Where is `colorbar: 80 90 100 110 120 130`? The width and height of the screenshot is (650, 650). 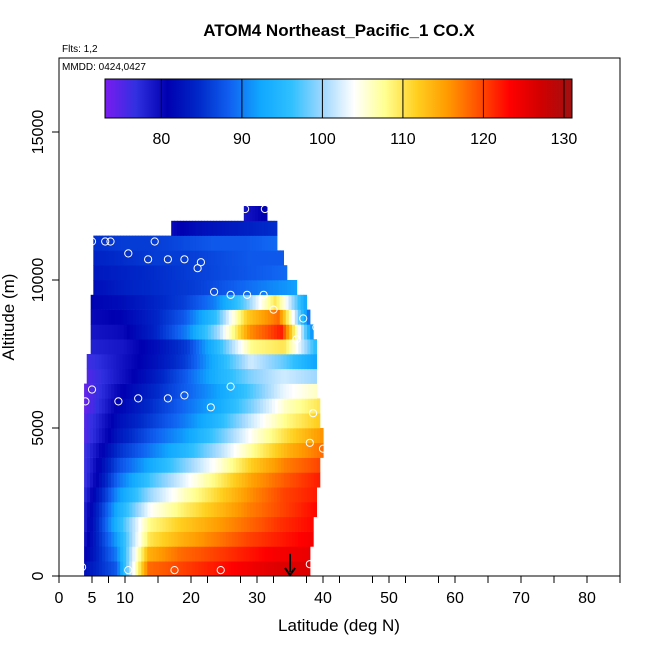 colorbar: 80 90 100 110 120 130 is located at coordinates (340, 113).